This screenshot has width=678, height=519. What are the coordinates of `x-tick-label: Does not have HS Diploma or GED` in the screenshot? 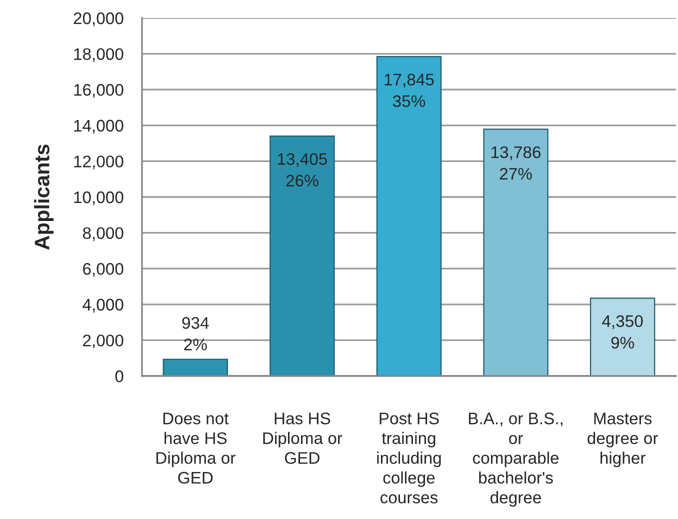 It's located at (196, 448).